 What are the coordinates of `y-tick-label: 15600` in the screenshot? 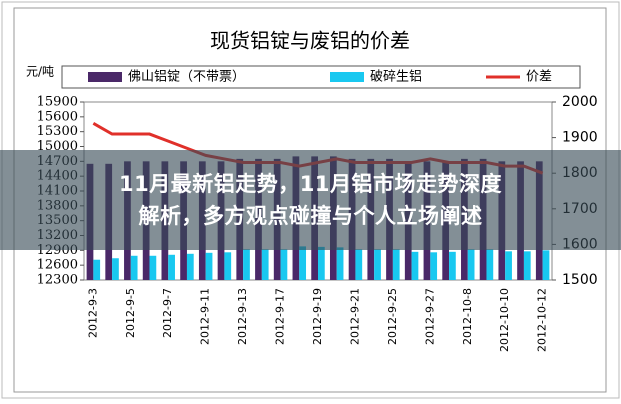 It's located at (57, 116).